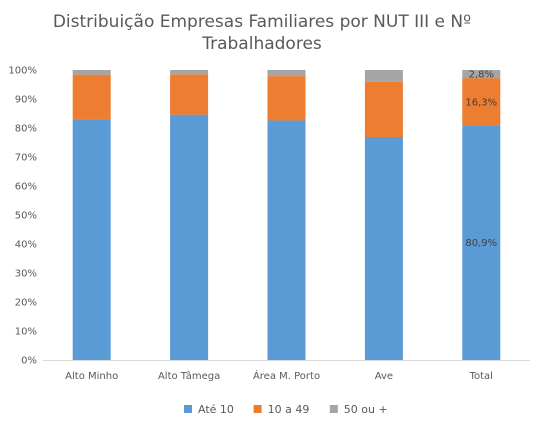 This screenshot has width=556, height=435. I want to click on legend-label: 10 a 49, so click(289, 409).